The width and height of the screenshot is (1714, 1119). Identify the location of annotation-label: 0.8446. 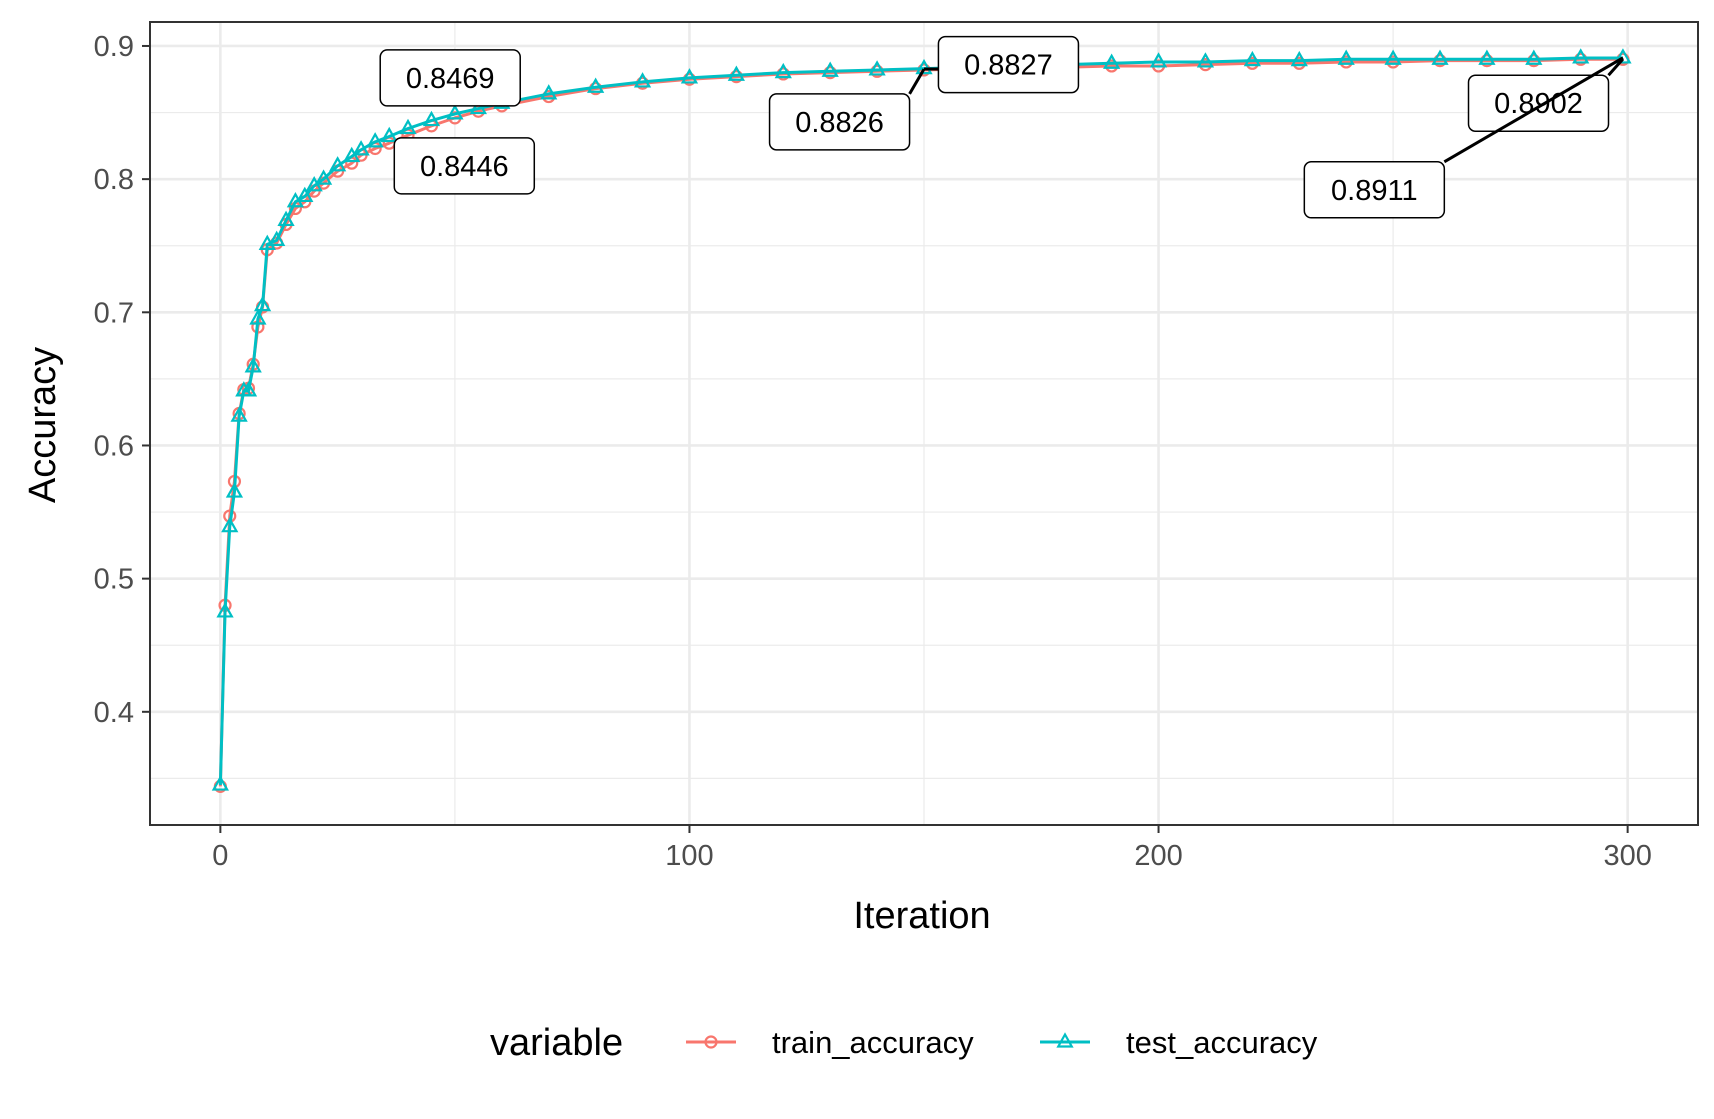
(464, 166).